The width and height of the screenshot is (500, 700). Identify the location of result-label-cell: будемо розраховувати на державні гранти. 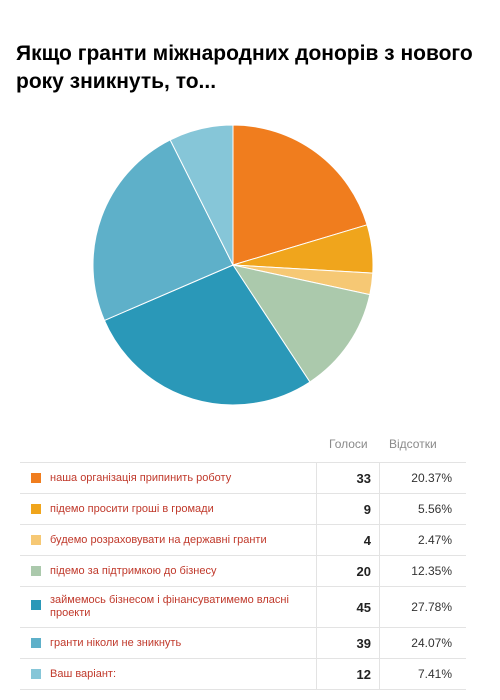
(168, 540).